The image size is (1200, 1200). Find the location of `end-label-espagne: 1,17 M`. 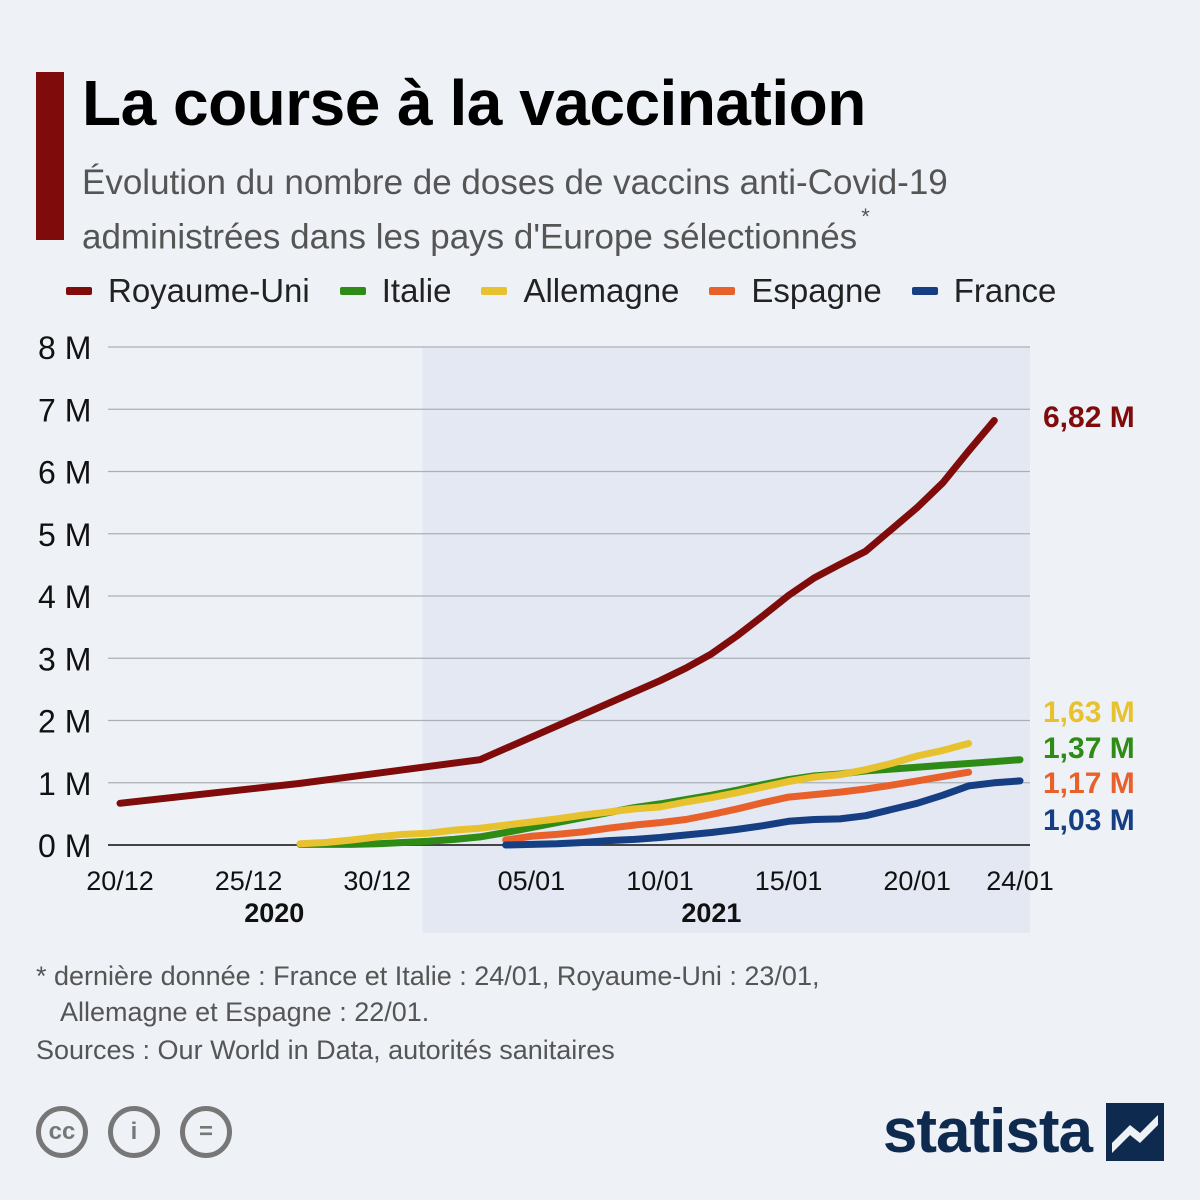

end-label-espagne: 1,17 M is located at coordinates (1089, 783).